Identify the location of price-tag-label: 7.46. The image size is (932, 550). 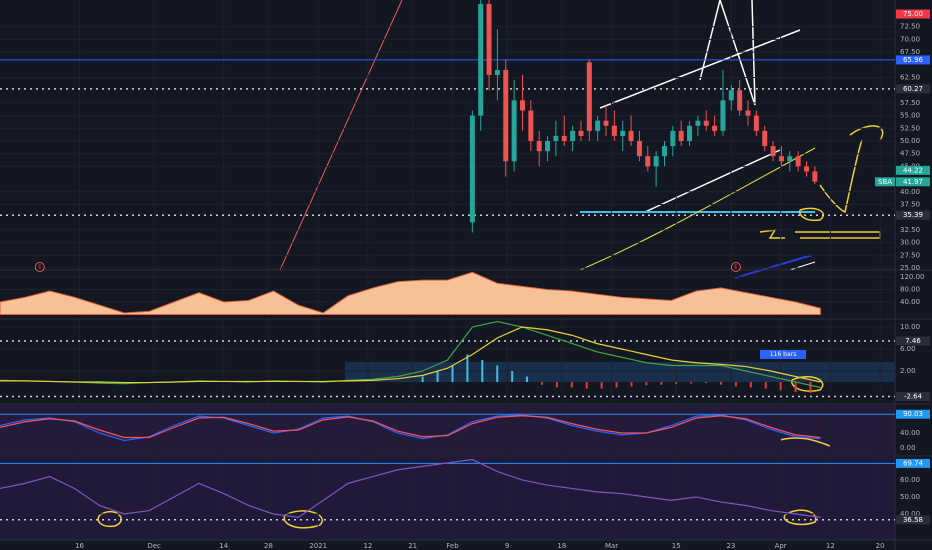
(913, 341).